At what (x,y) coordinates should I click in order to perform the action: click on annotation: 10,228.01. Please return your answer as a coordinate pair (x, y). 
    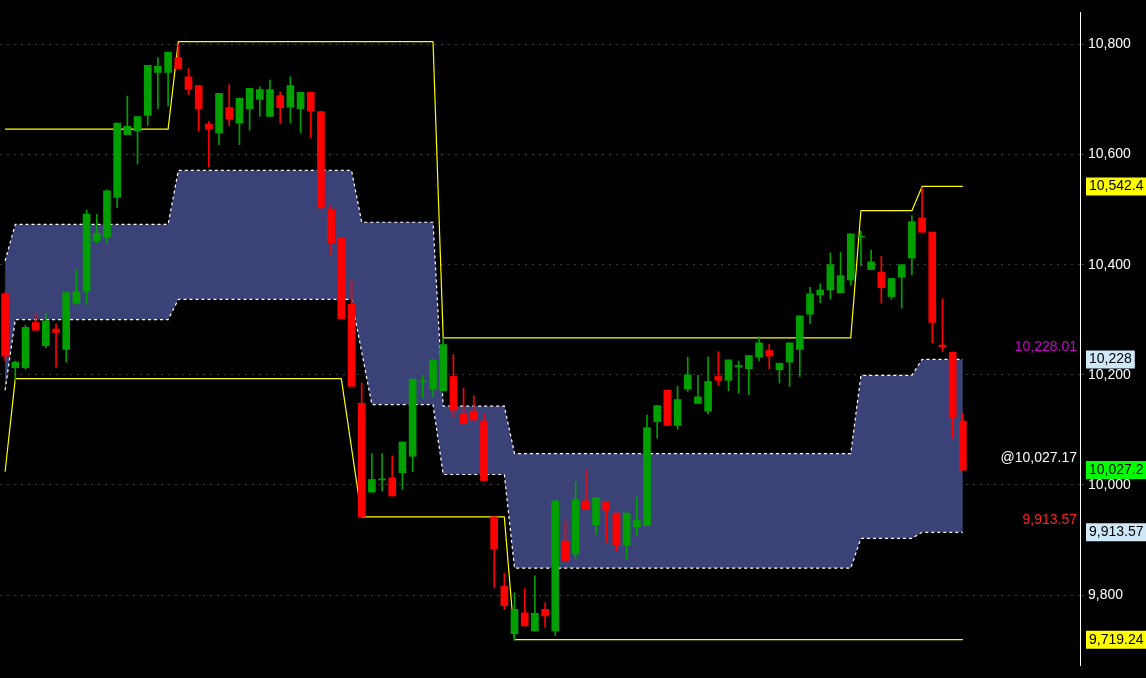
    Looking at the image, I should click on (1046, 346).